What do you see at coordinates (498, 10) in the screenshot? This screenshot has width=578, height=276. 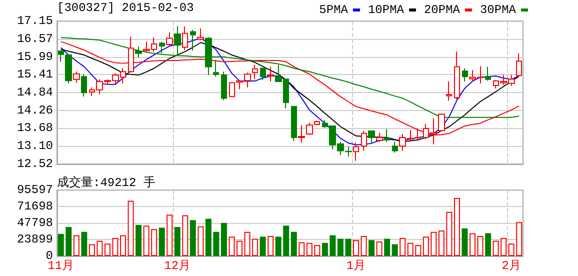 I see `legend-label: 30PMA` at bounding box center [498, 10].